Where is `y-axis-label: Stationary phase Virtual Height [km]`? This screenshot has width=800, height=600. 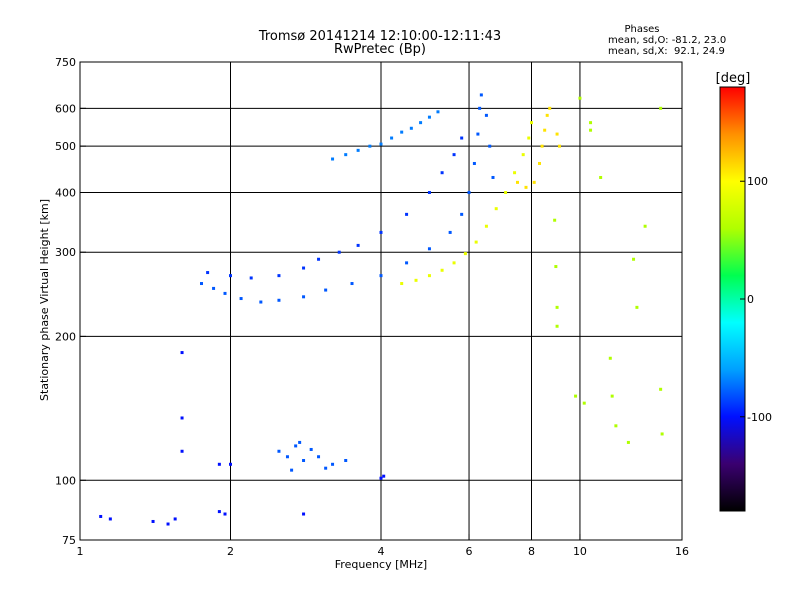 y-axis-label: Stationary phase Virtual Height [km] is located at coordinates (44, 300).